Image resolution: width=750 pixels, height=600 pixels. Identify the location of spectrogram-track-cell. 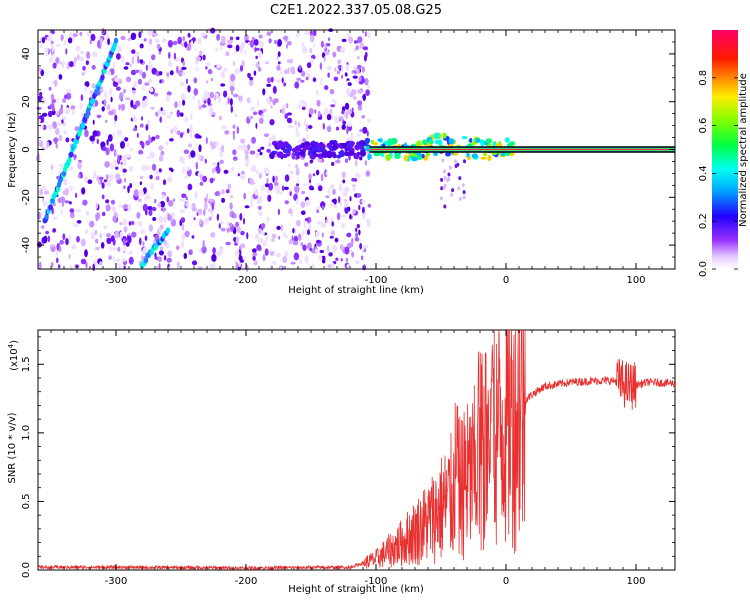
(46, 216).